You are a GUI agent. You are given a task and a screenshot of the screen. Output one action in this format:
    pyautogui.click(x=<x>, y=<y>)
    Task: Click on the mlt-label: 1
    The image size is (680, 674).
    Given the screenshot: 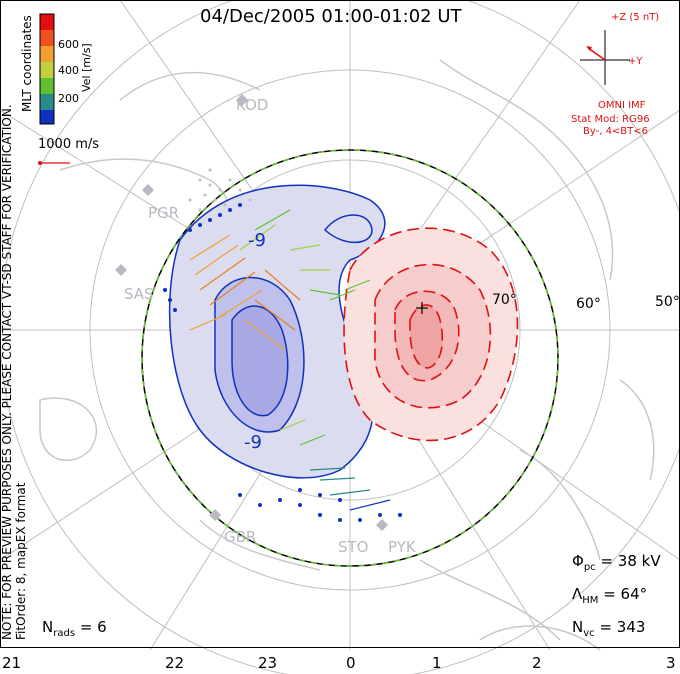 What is the action you would take?
    pyautogui.click(x=437, y=663)
    